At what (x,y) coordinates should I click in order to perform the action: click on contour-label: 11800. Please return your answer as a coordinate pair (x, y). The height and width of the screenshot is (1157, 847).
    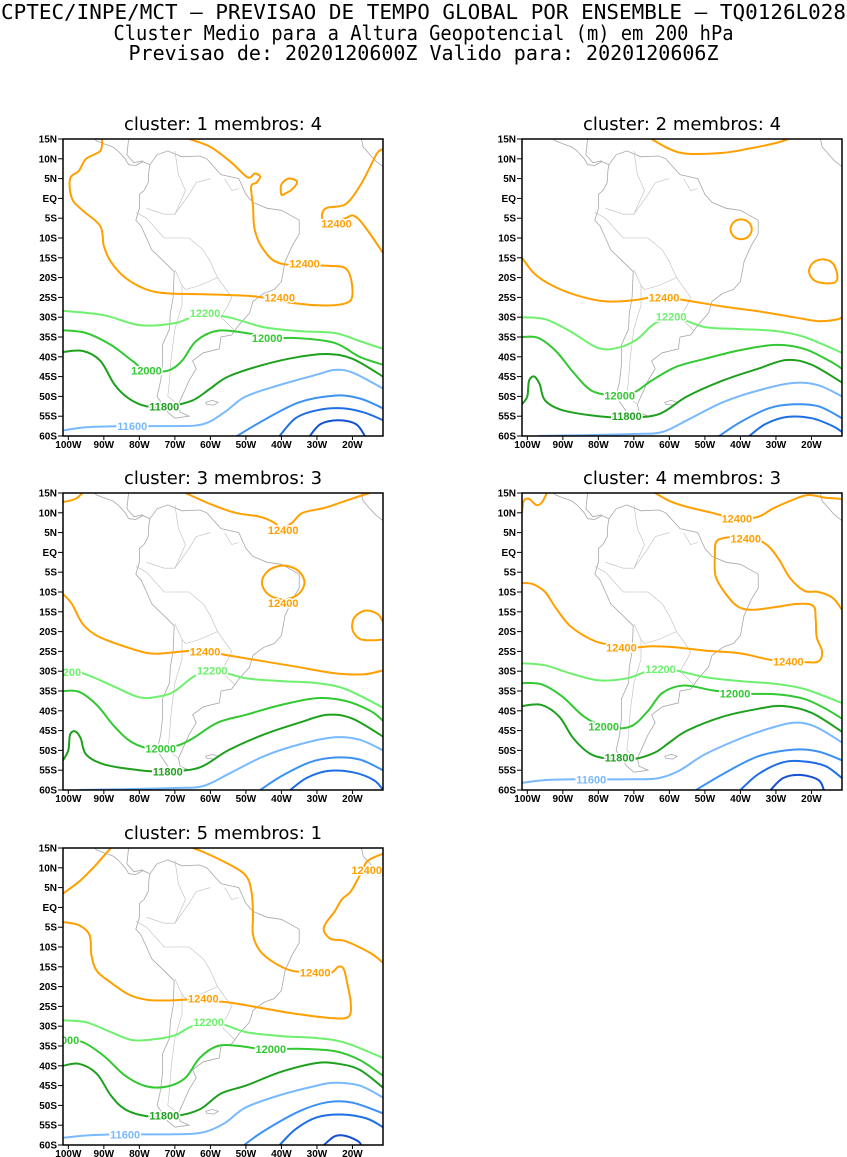
    Looking at the image, I should click on (168, 772).